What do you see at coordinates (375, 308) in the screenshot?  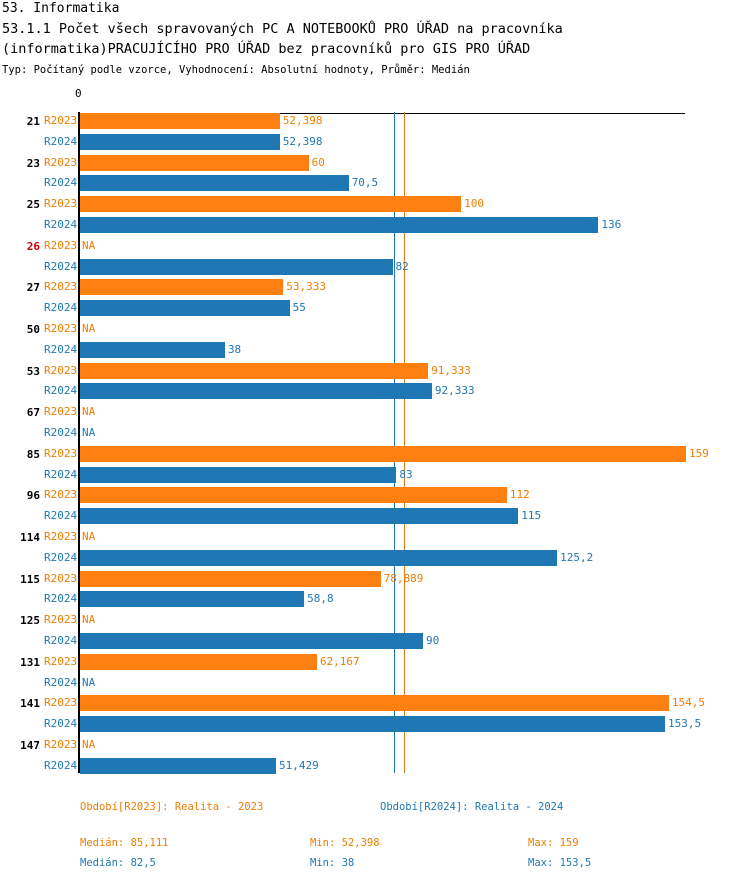 I see `bar-row: R2024 55` at bounding box center [375, 308].